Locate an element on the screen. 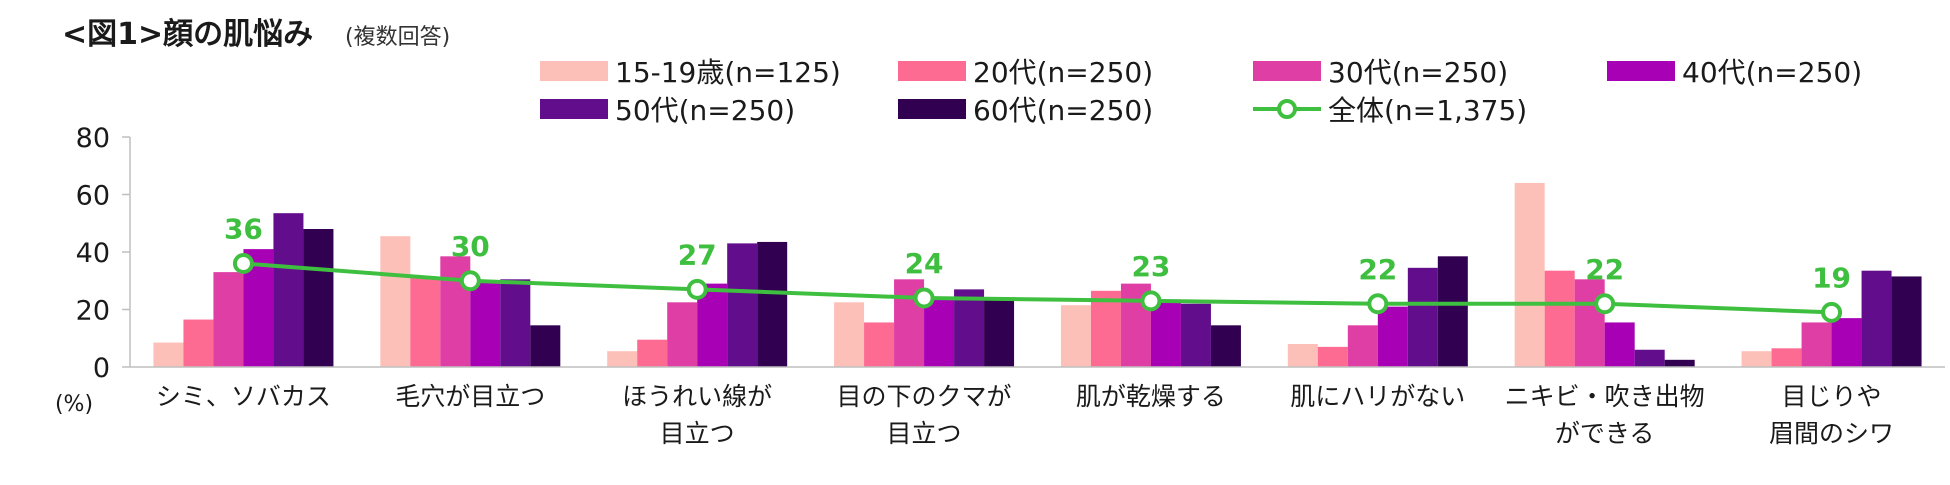 This screenshot has height=485, width=1950. x-category-label: 肌が乾燥する is located at coordinates (1151, 396).